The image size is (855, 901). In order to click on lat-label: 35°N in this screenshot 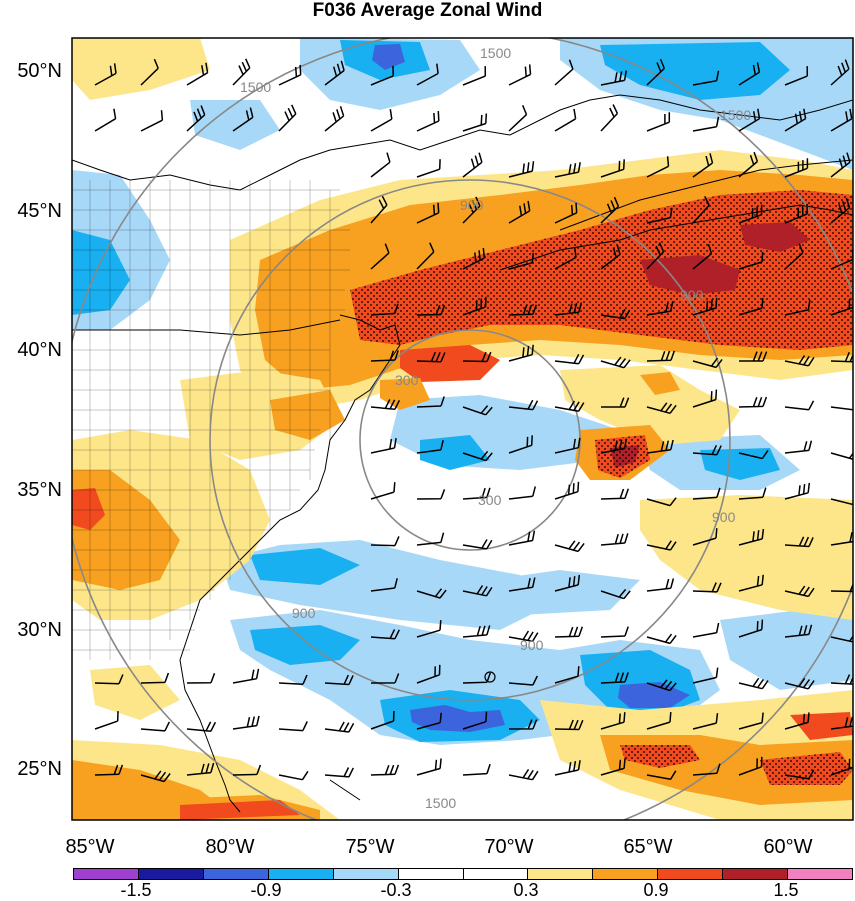, I will do `click(39, 490)`.